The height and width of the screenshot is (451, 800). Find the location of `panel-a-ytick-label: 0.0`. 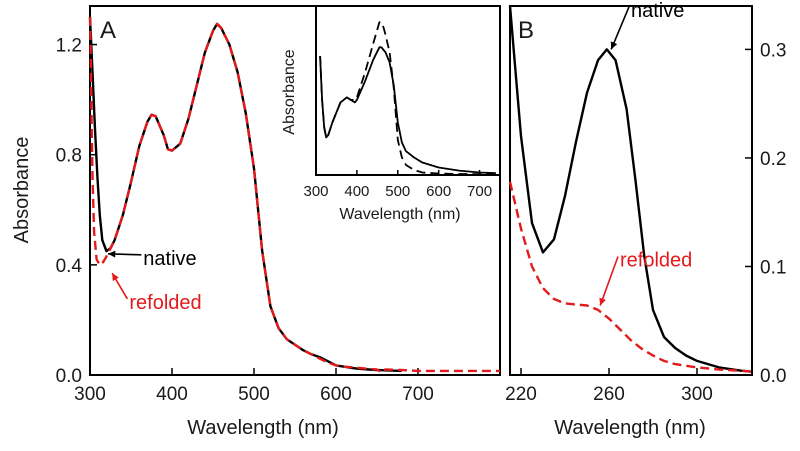

panel-a-ytick-label: 0.0 is located at coordinates (69, 376).